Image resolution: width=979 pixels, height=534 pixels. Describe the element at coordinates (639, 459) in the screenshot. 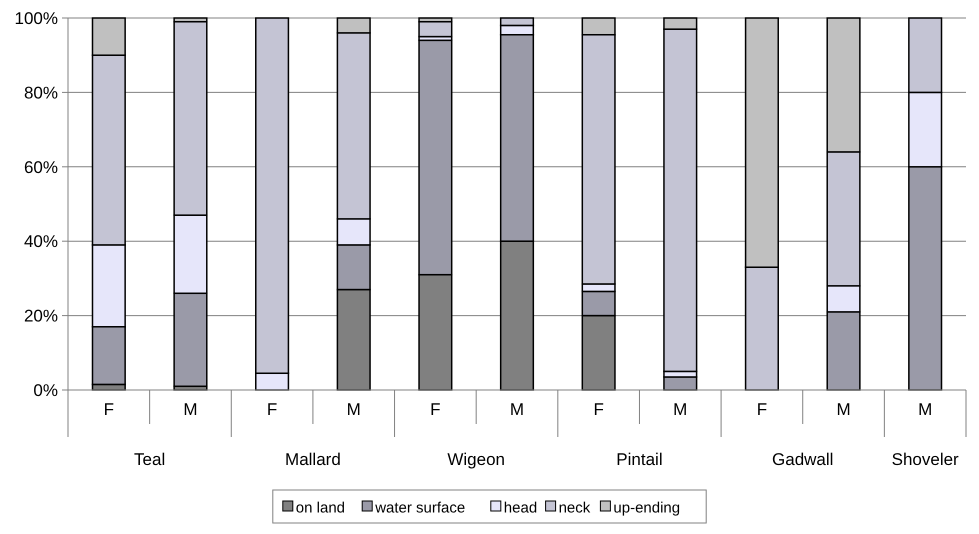

I see `text: Pintail` at that location.